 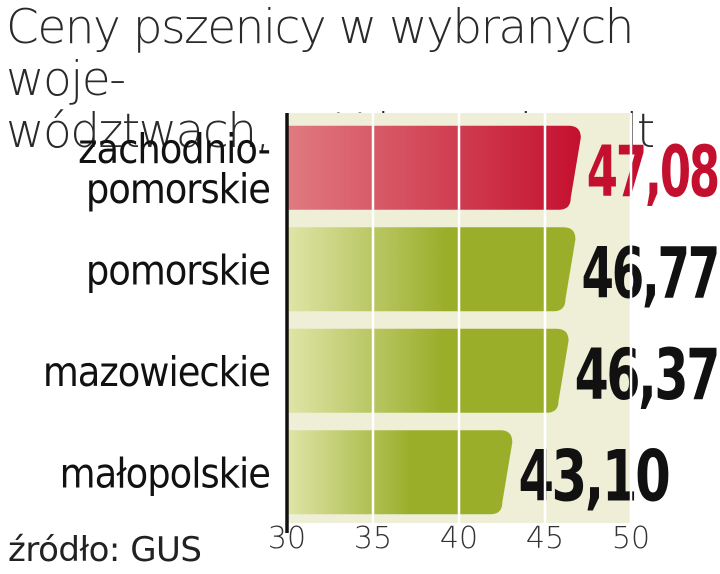 I want to click on category-label-2-0: mazowieckie, so click(x=156, y=372).